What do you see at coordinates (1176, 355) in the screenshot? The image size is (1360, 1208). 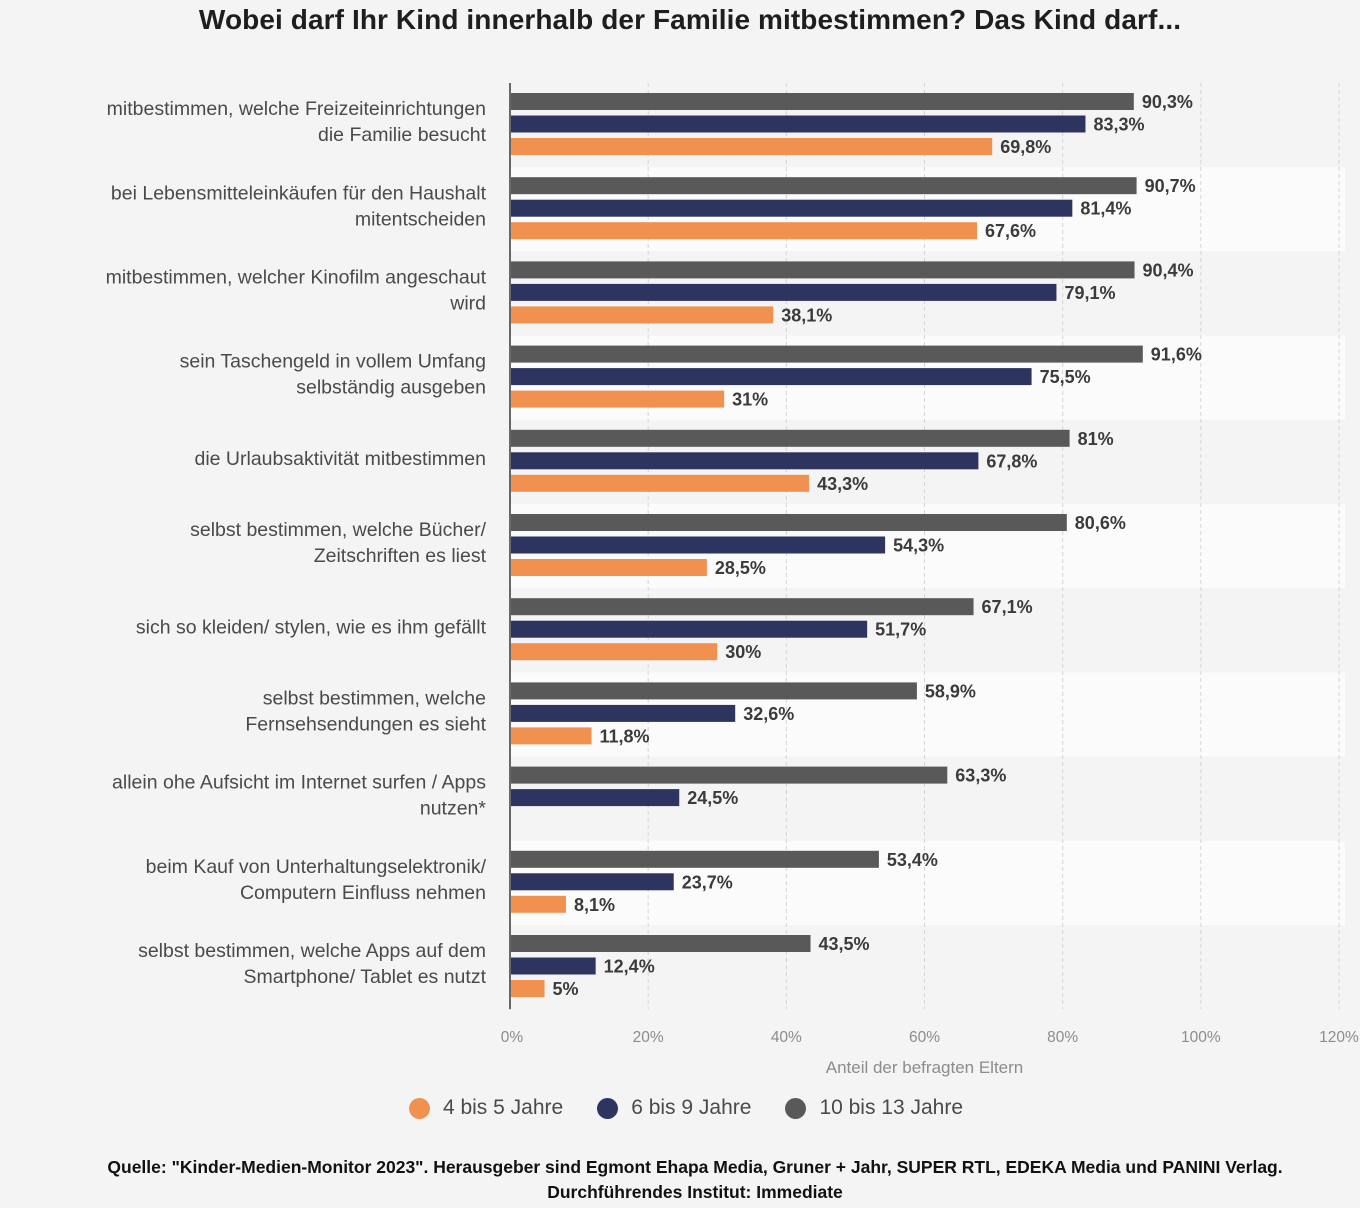 I see `data-label: 91,6%` at bounding box center [1176, 355].